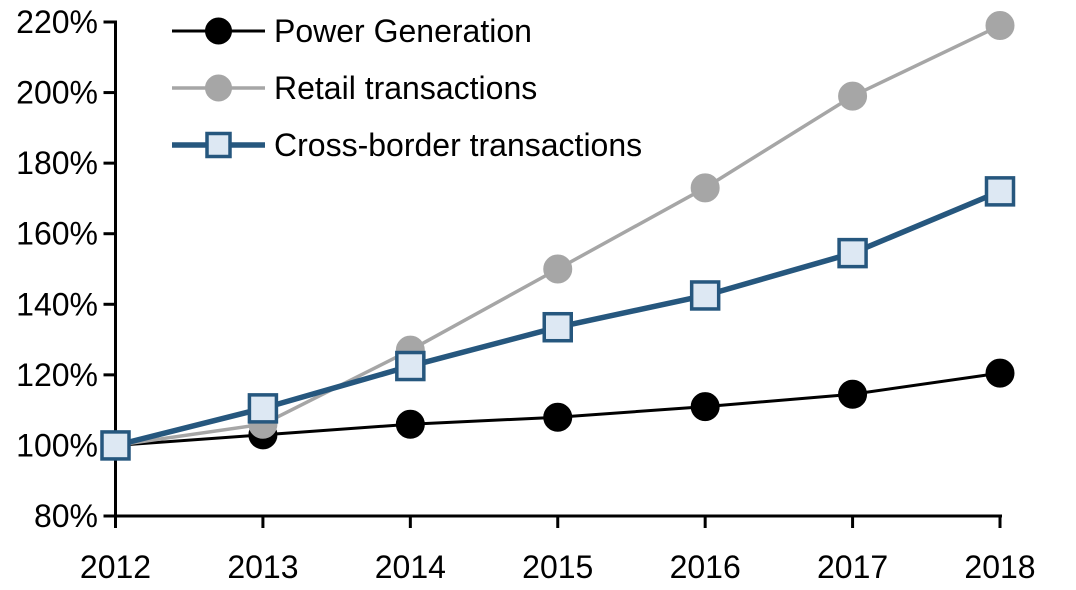  What do you see at coordinates (410, 567) in the screenshot?
I see `x-tick-label: 2014` at bounding box center [410, 567].